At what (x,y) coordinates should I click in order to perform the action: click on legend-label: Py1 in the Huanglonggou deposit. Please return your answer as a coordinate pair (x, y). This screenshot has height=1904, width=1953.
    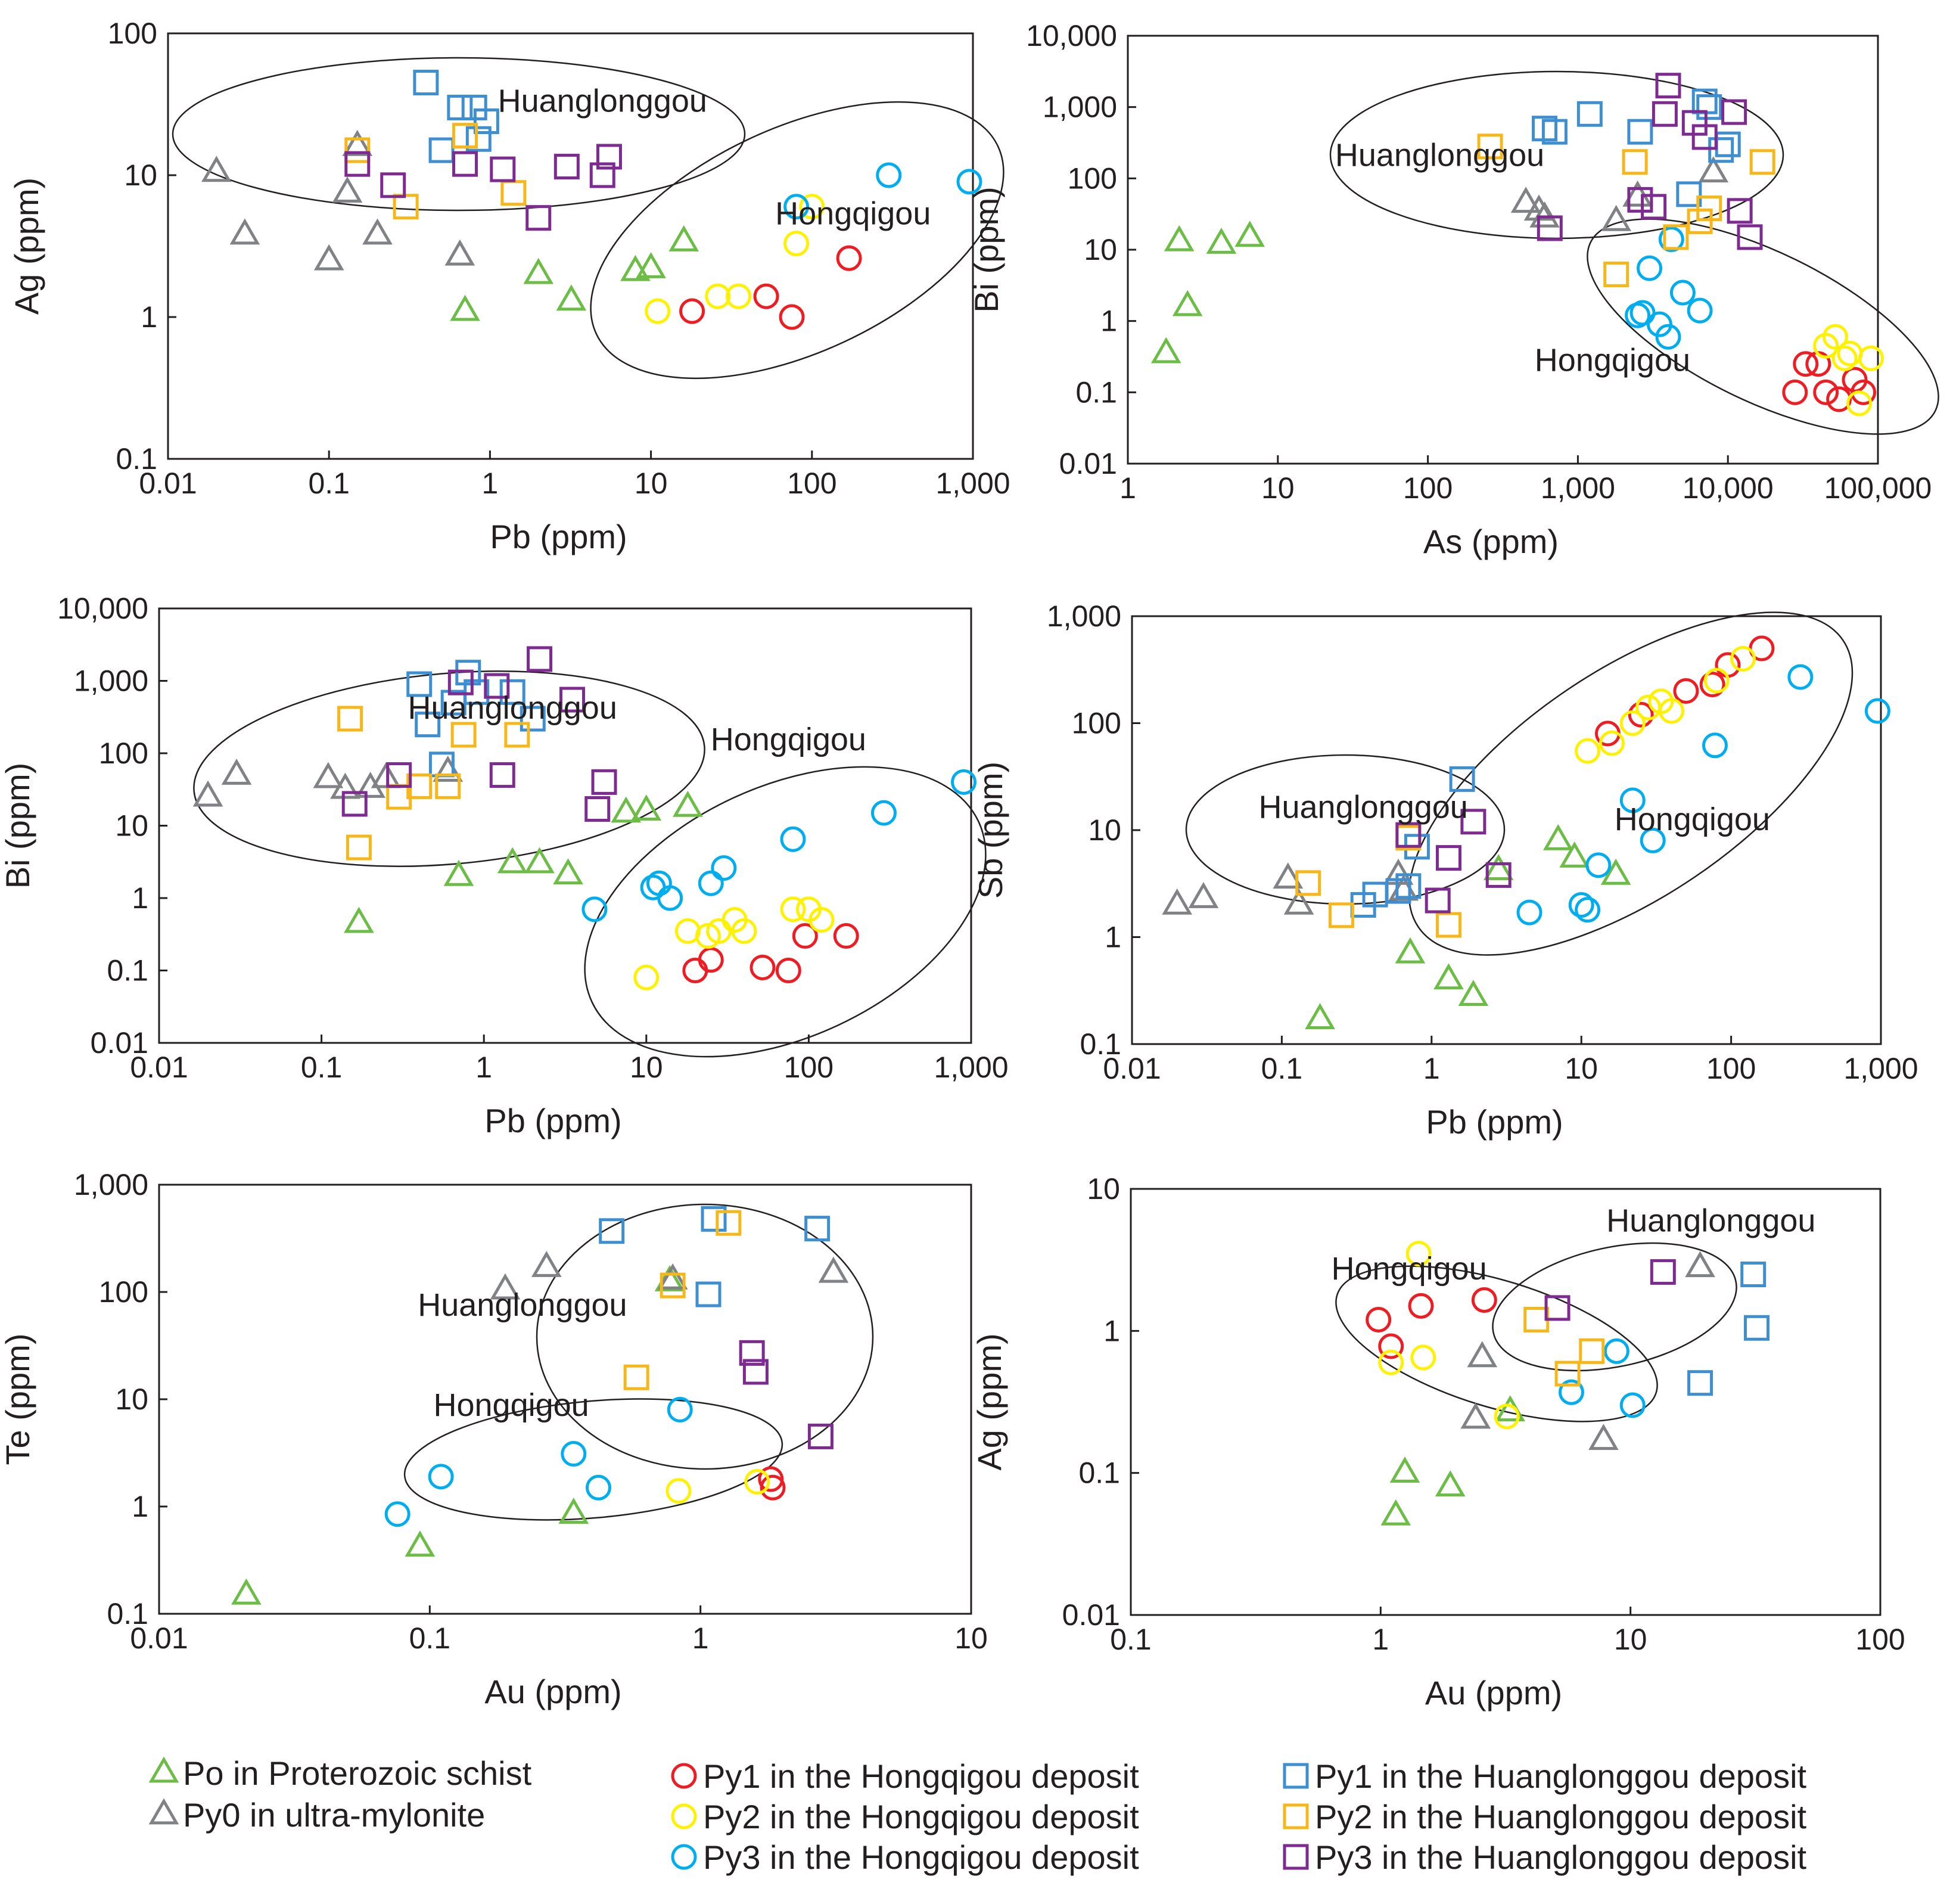
    Looking at the image, I should click on (1561, 1776).